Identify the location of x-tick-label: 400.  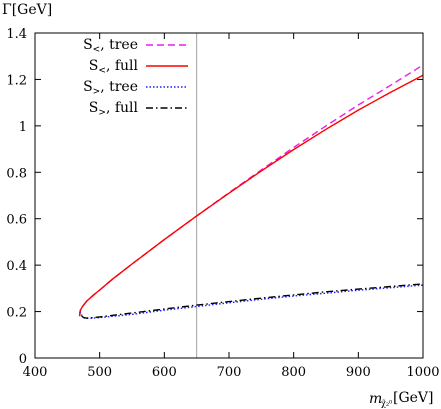
(35, 372).